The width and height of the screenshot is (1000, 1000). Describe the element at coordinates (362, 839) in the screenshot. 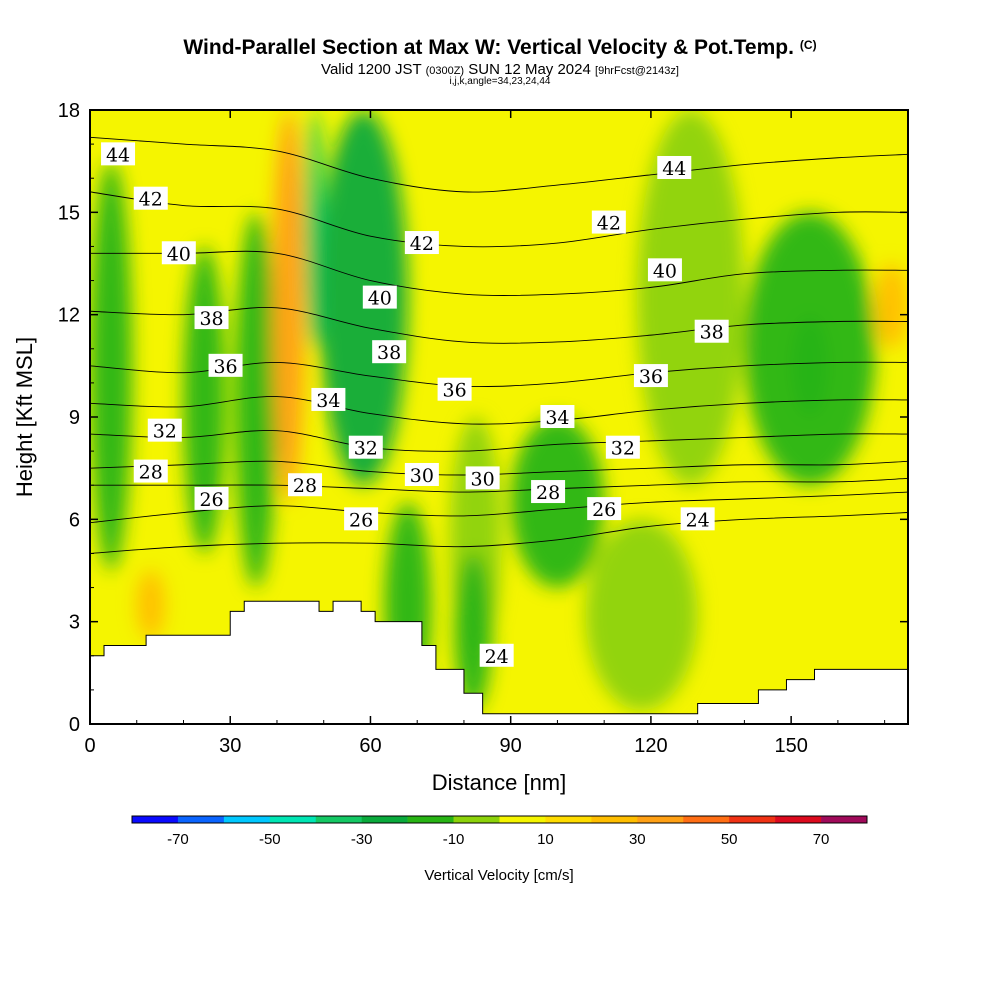

I see `colorbar-tick-label: -30` at that location.